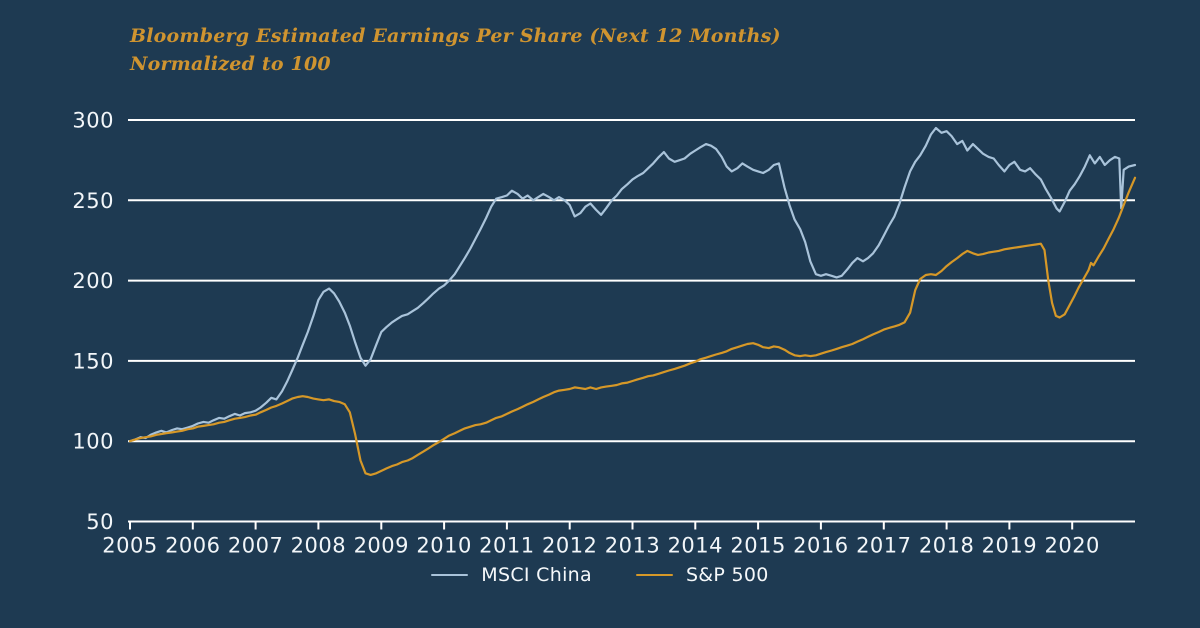 This screenshot has width=1200, height=628. What do you see at coordinates (946, 546) in the screenshot?
I see `x-tick-label-2018: 2018` at bounding box center [946, 546].